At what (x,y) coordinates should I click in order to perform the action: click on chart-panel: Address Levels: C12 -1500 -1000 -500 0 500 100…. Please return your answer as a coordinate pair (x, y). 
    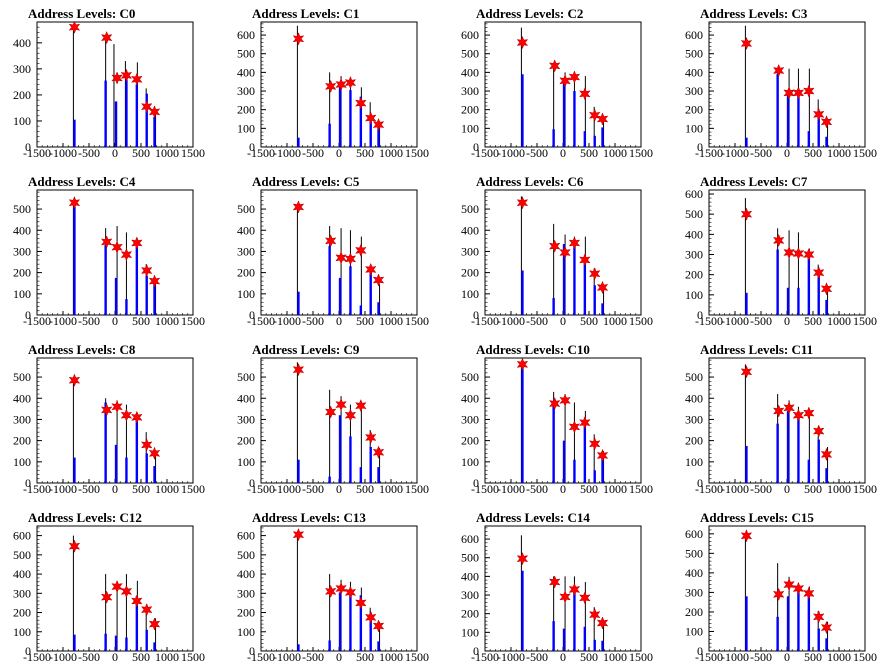
    Looking at the image, I should click on (112, 588).